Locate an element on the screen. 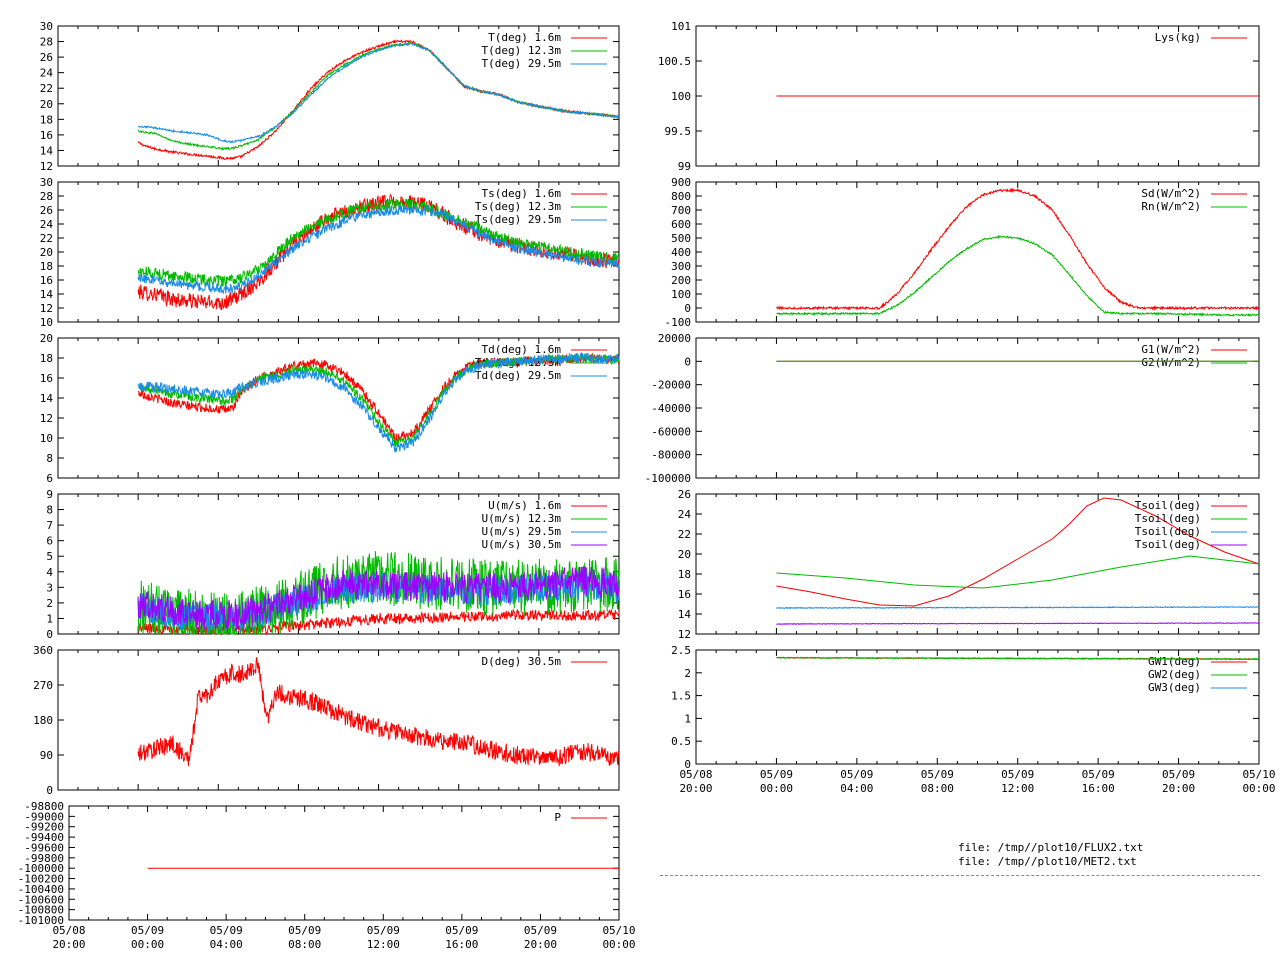 This screenshot has height=960, width=1280. y-tick-label: 16 is located at coordinates (46, 135).